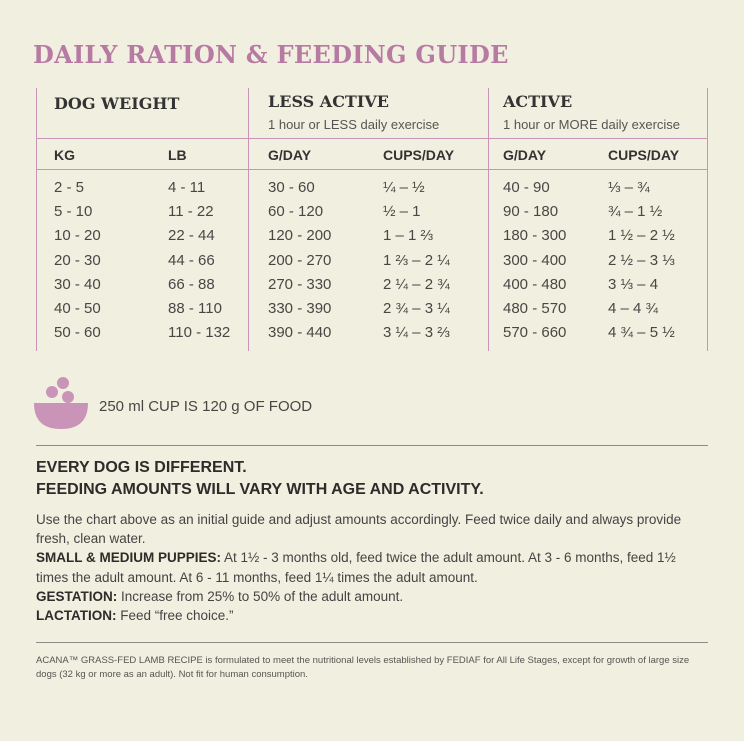 Image resolution: width=744 pixels, height=741 pixels. Describe the element at coordinates (77, 333) in the screenshot. I see `table-cell-kg: 50 - 60` at that location.